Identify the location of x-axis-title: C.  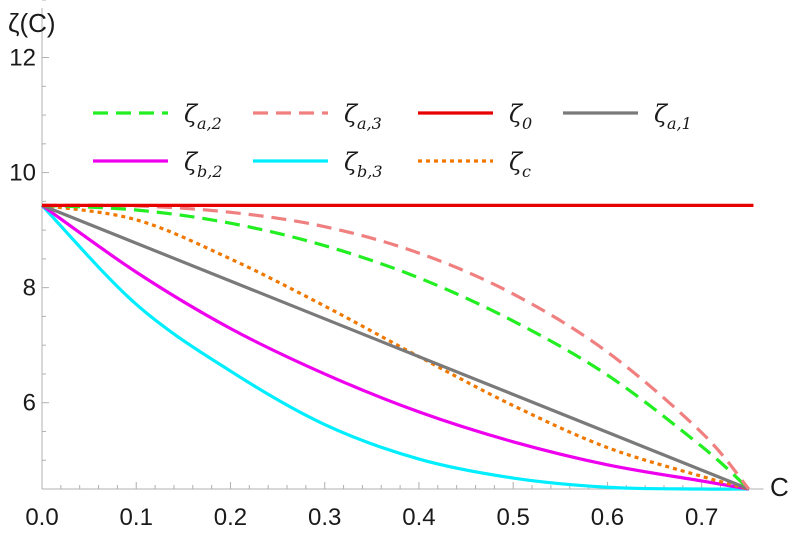
(779, 487).